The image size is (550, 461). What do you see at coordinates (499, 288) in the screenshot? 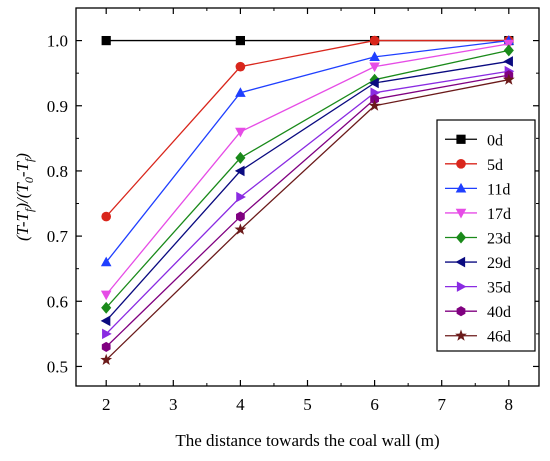
I see `legend-label: 35d` at bounding box center [499, 288].